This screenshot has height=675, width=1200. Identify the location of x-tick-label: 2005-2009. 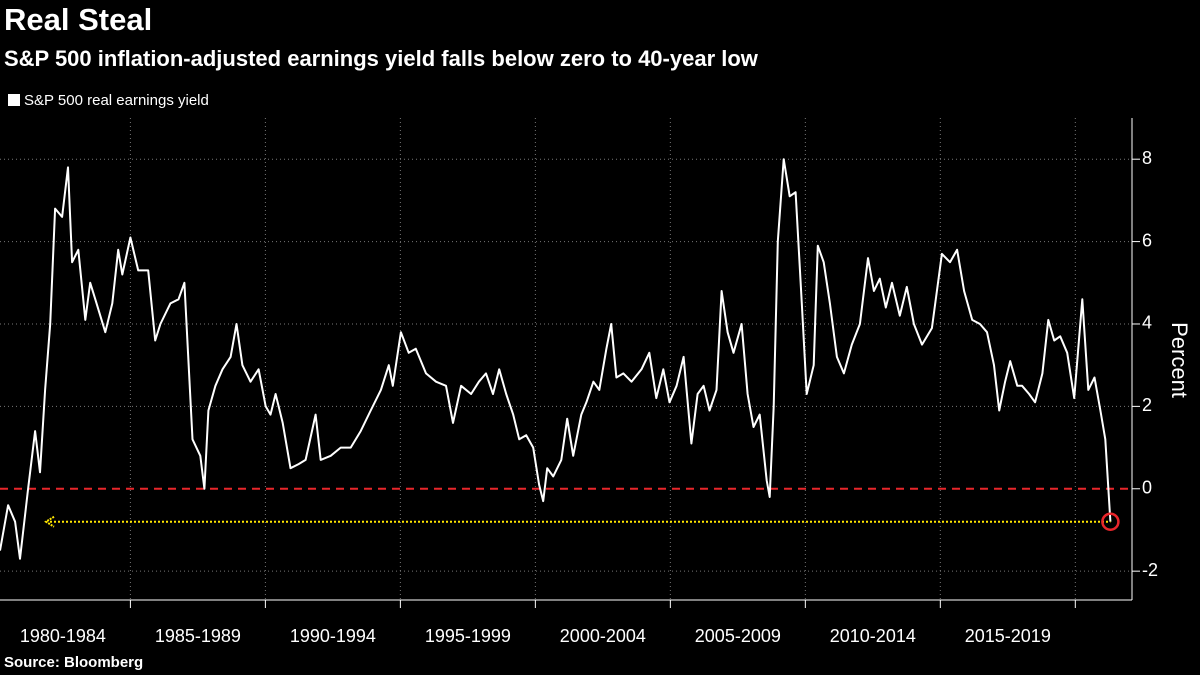
(738, 636).